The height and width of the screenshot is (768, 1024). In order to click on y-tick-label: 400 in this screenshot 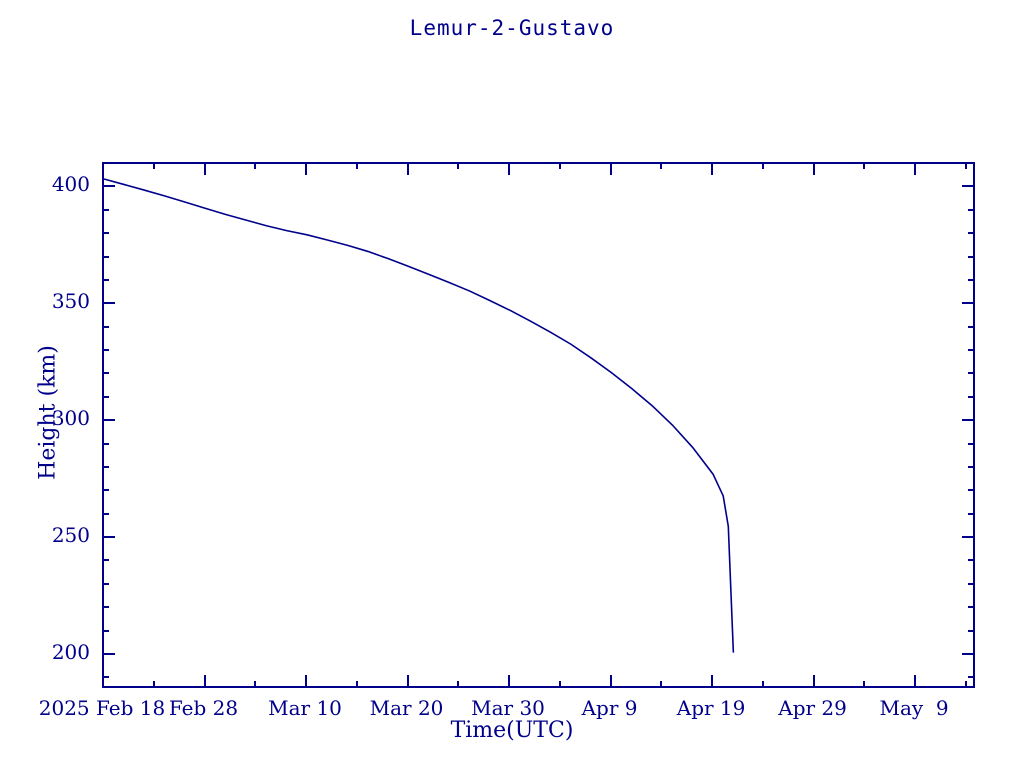, I will do `click(70, 184)`.